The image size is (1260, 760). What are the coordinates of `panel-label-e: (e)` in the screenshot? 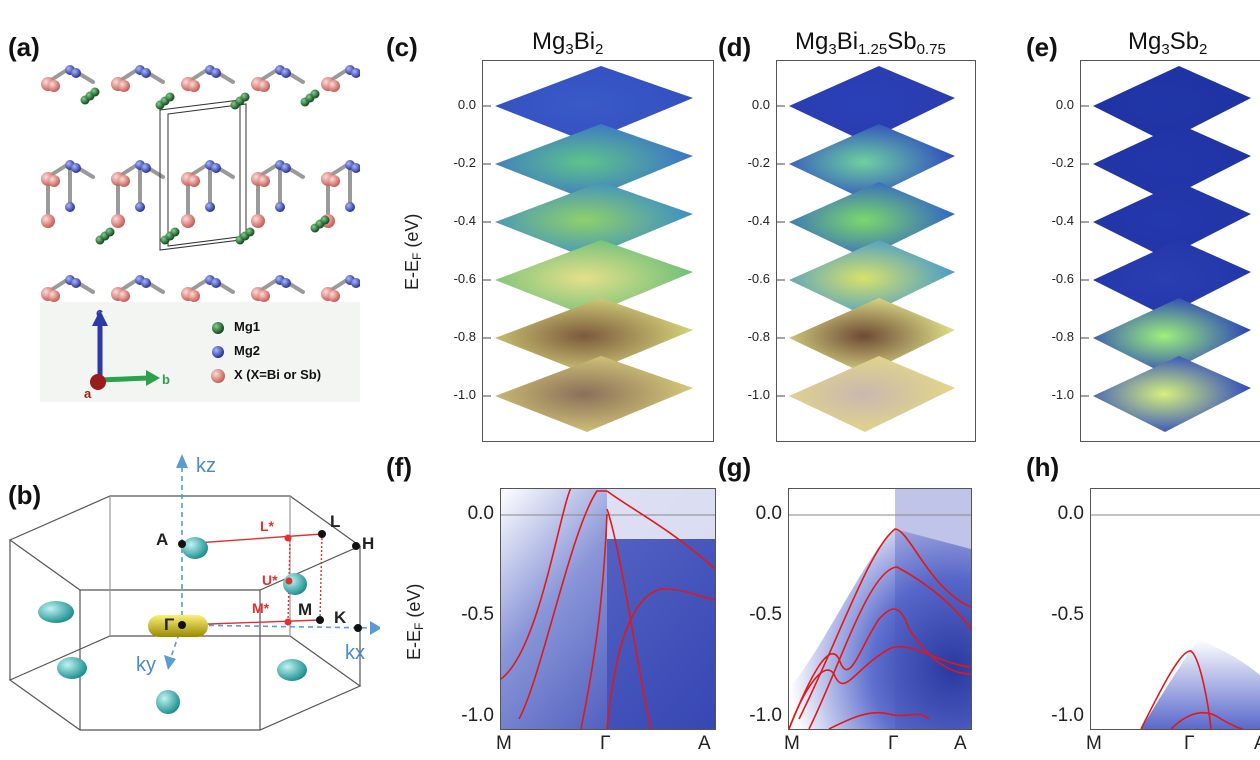 It's located at (1042, 47).